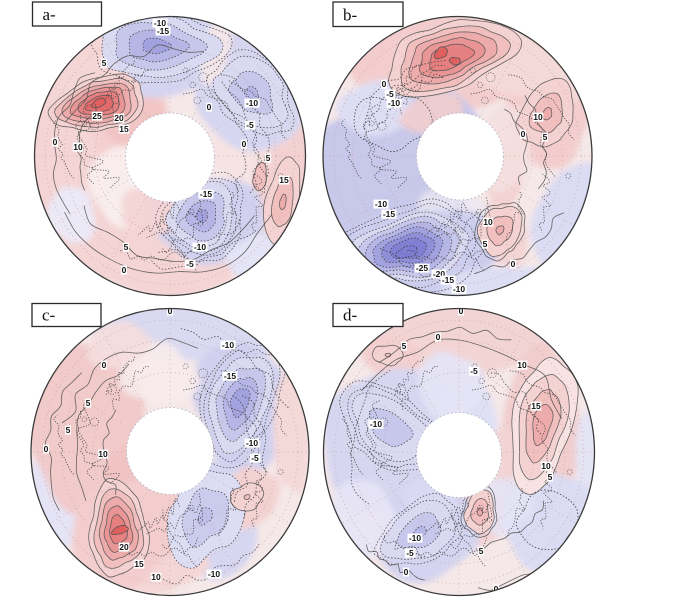 The image size is (673, 600). I want to click on svg-text: c-, so click(49, 315).